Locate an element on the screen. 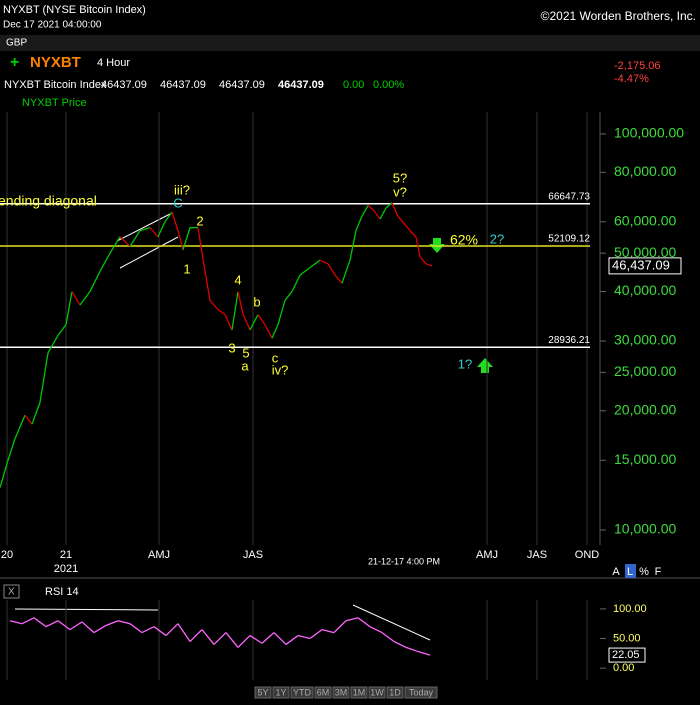 This screenshot has height=705, width=700. x-tick-label: AMJ is located at coordinates (159, 555).